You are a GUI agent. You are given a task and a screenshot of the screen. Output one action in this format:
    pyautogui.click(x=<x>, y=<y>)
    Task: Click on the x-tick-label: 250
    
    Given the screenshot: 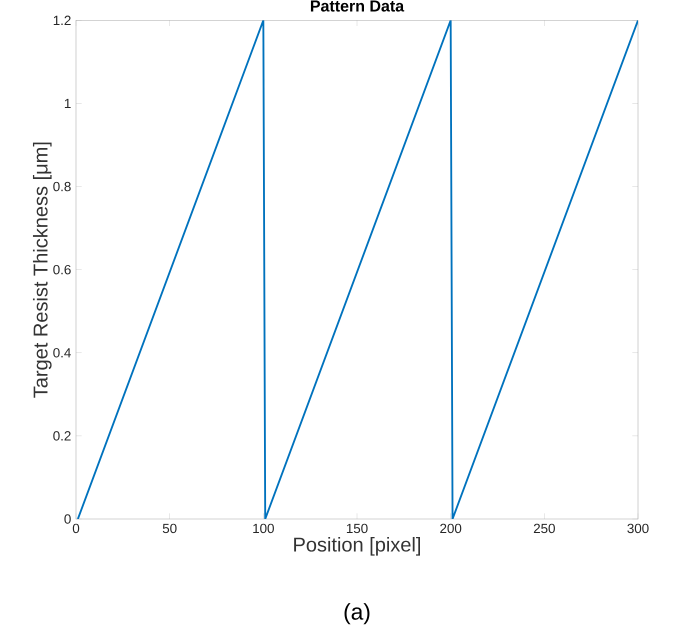 What is the action you would take?
    pyautogui.click(x=544, y=529)
    